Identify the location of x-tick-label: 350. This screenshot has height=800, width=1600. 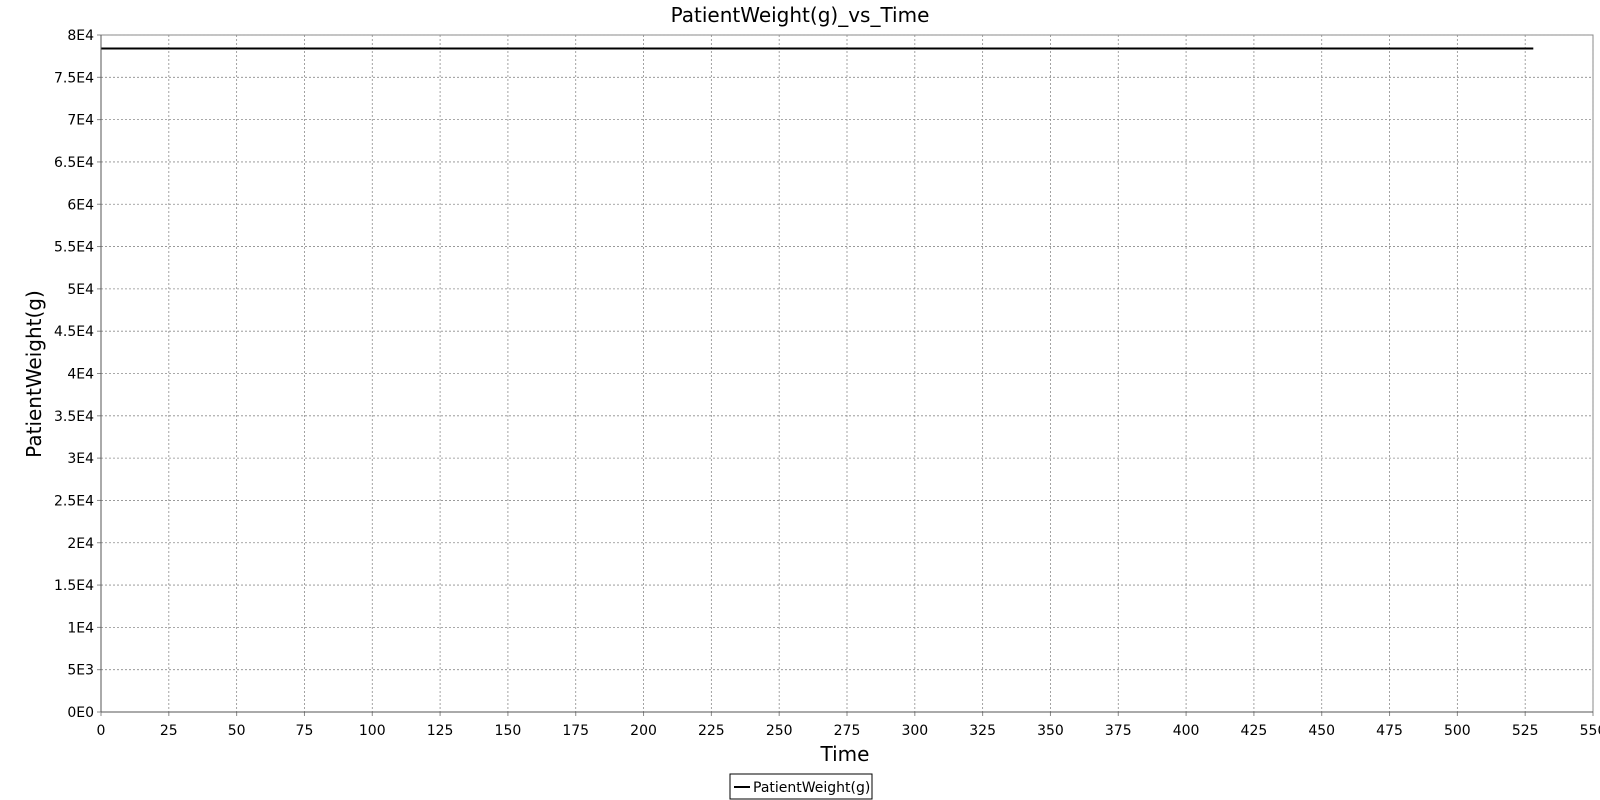
(1050, 731).